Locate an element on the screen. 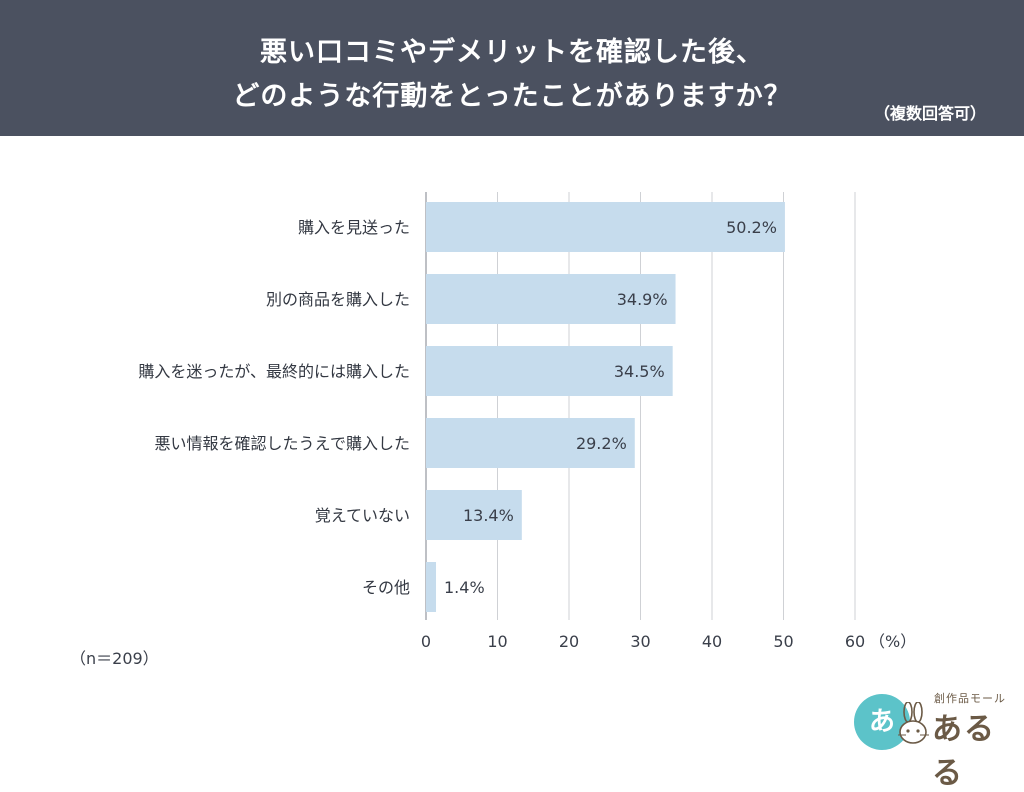 This screenshot has height=792, width=1024. logo-tagline: 創作品モール is located at coordinates (970, 698).